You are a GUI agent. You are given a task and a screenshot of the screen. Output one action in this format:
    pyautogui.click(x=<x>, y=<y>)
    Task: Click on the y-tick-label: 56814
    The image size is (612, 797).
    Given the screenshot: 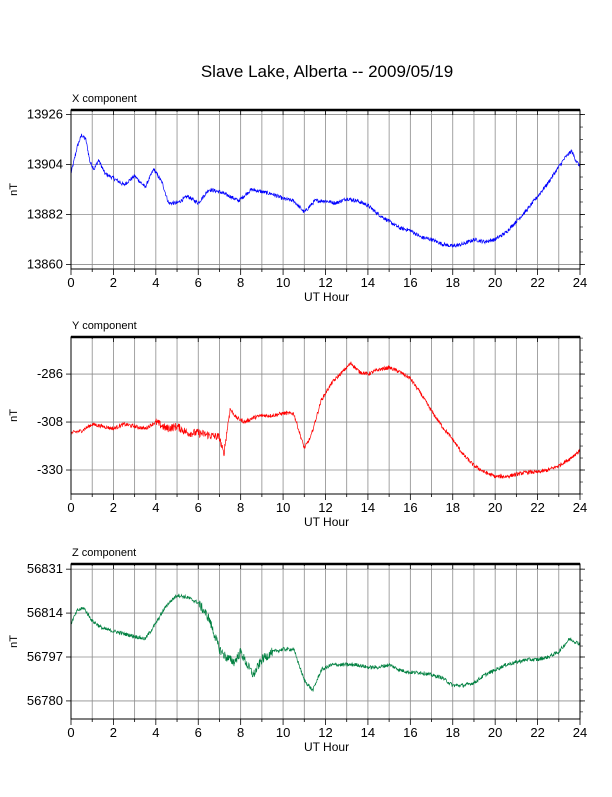 What is the action you would take?
    pyautogui.click(x=45, y=612)
    